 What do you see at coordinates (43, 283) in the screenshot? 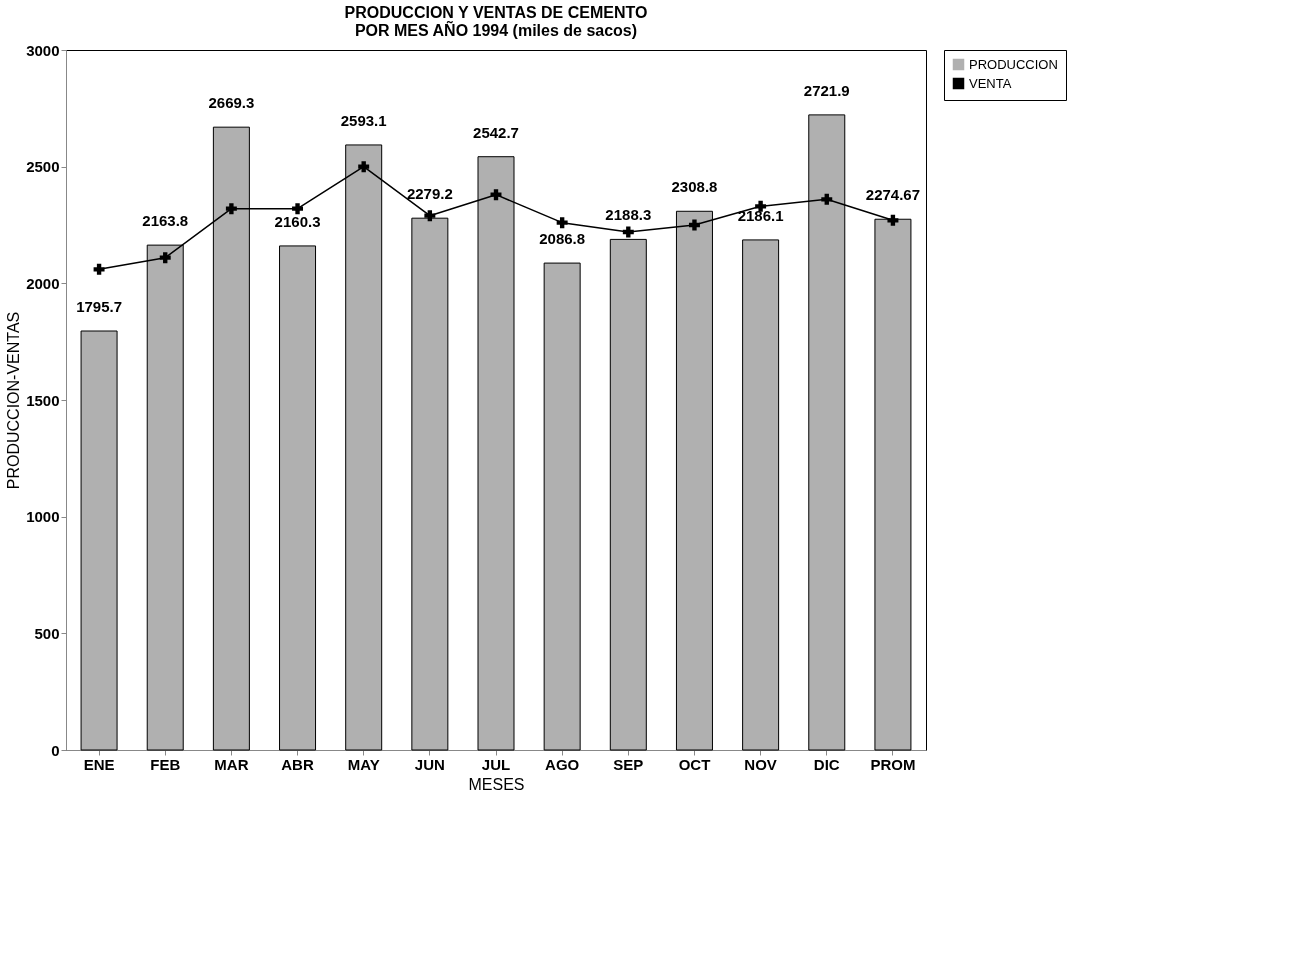
I see `y-tick-label: 2000` at bounding box center [43, 283].